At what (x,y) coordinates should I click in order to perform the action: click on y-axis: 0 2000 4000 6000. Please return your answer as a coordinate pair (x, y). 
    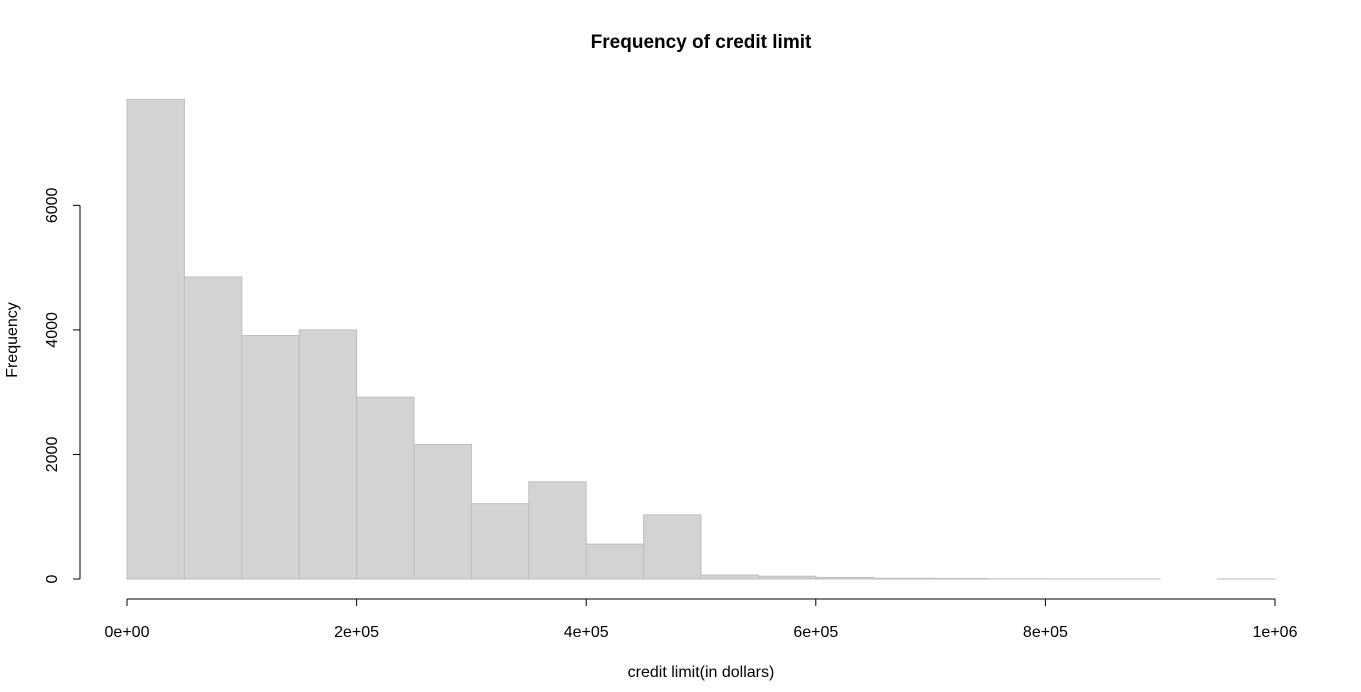
    Looking at the image, I should click on (62, 385).